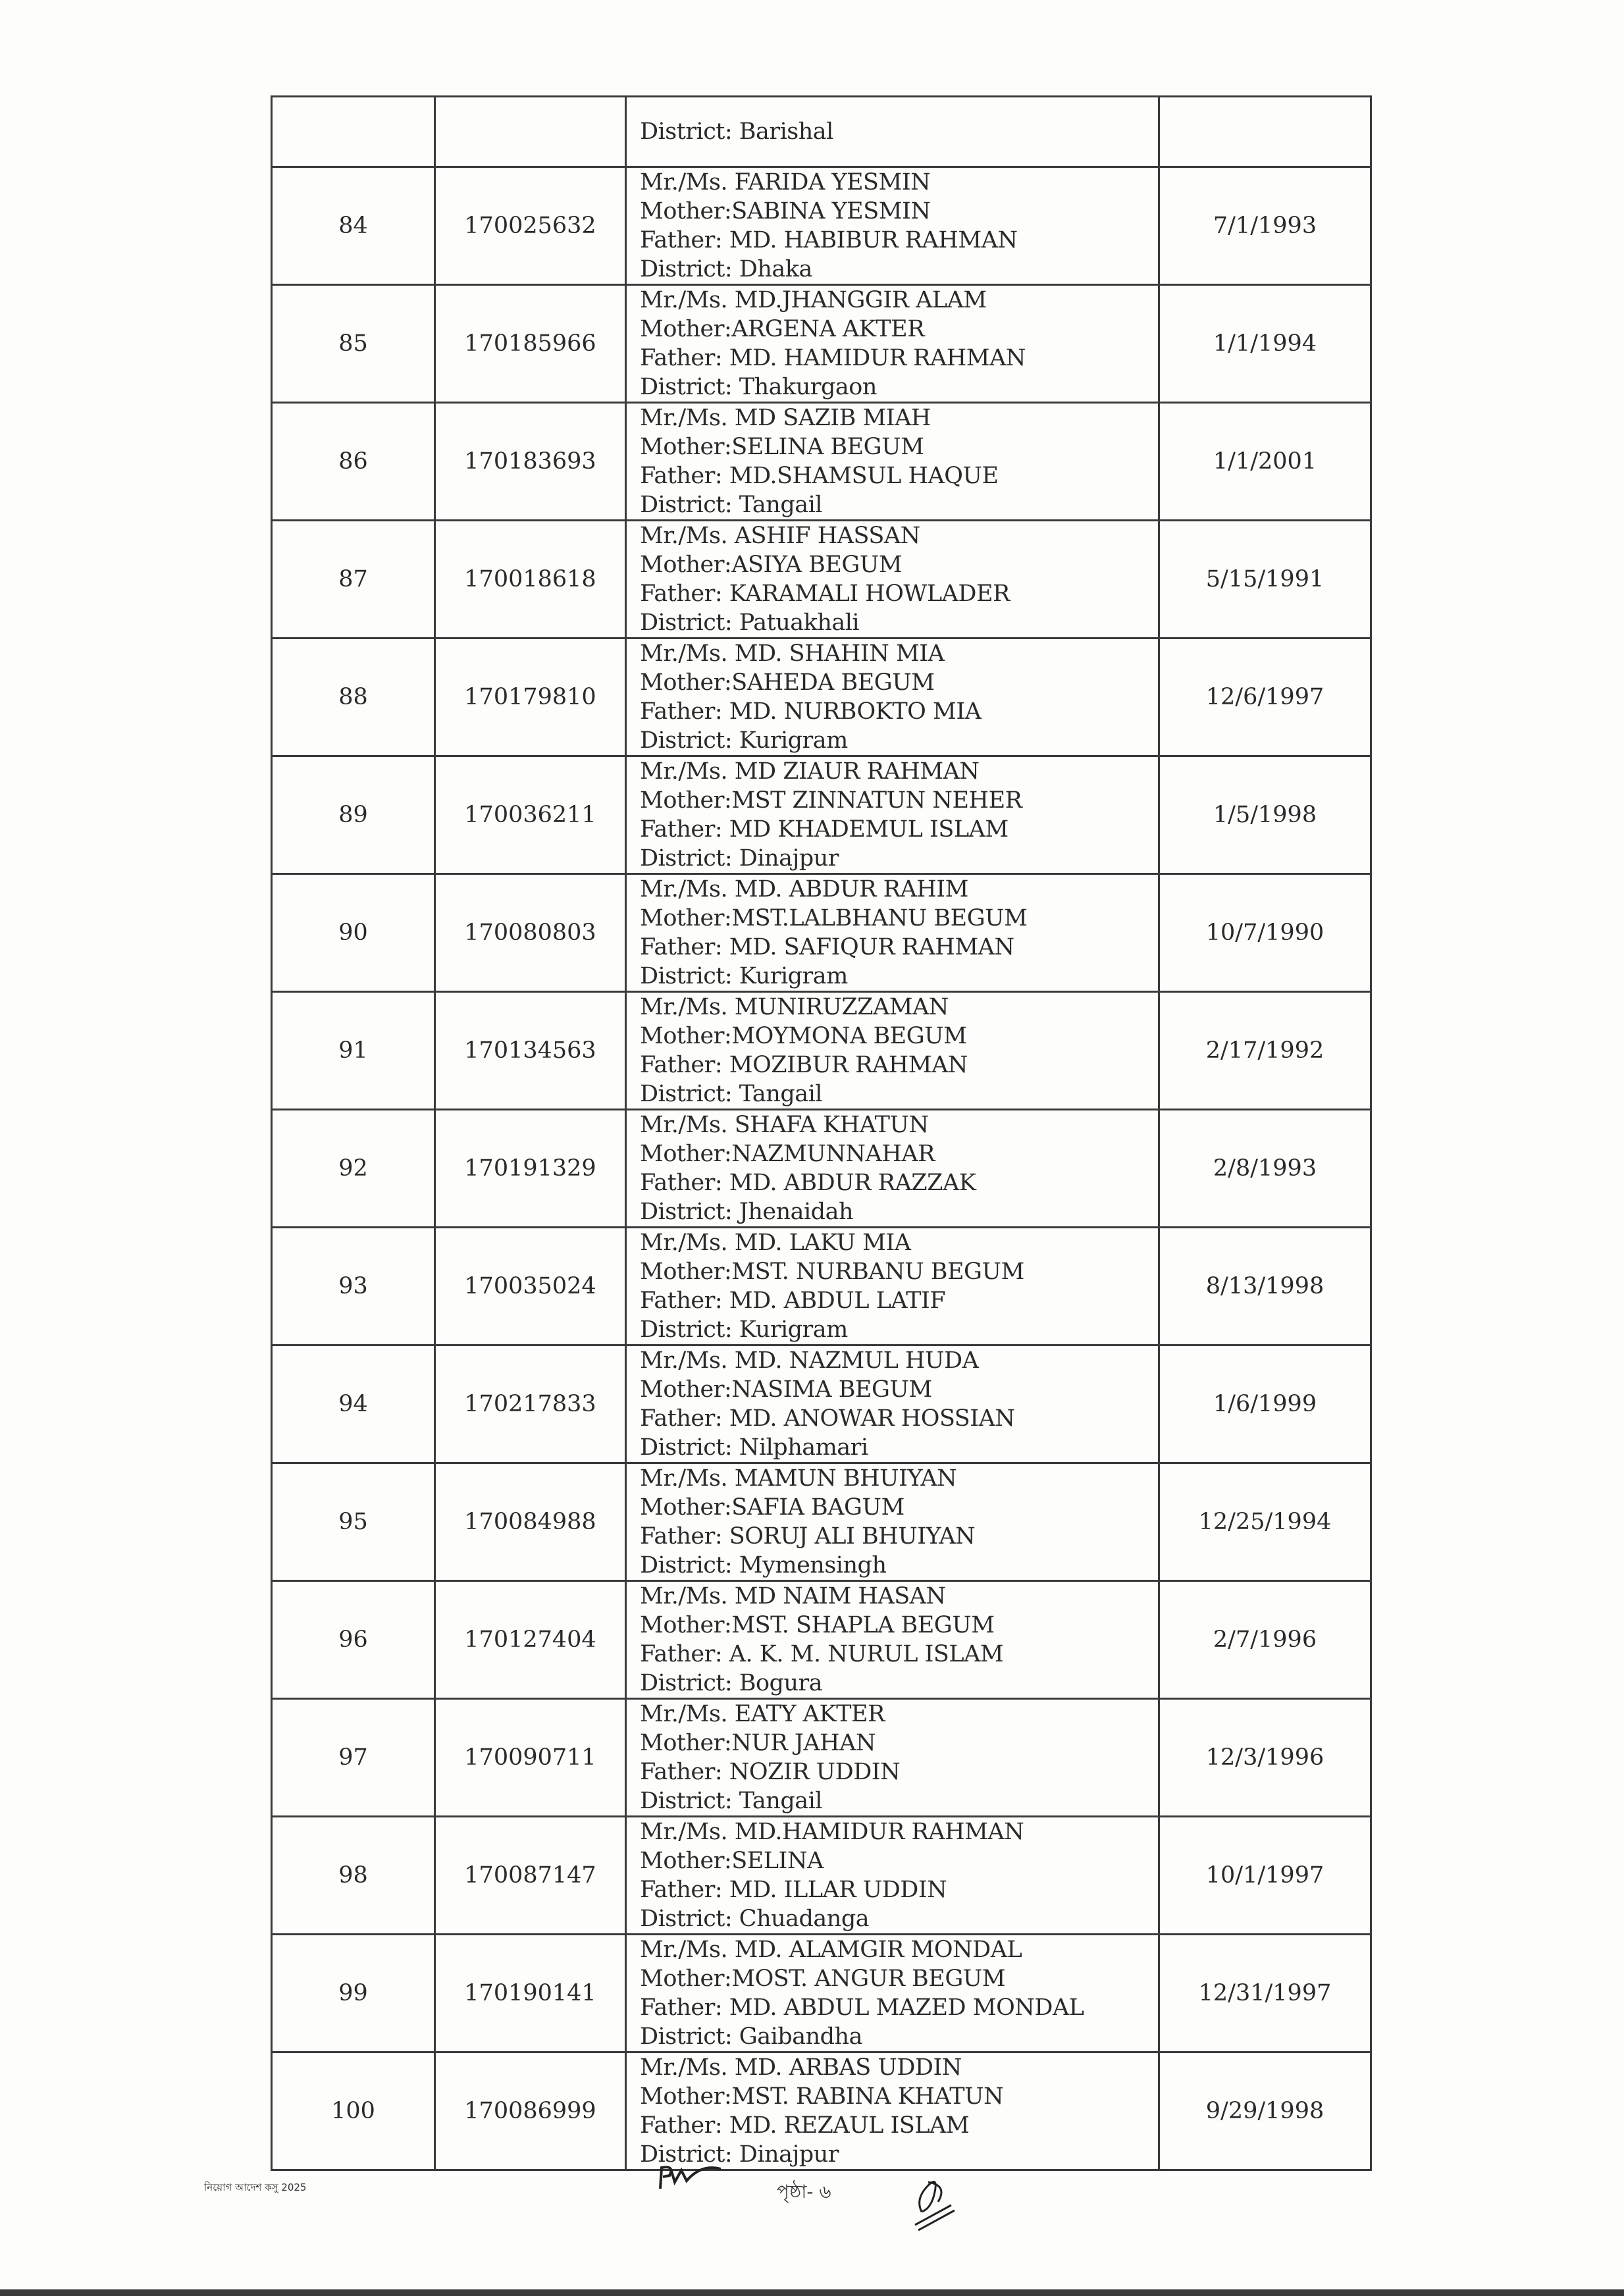 This screenshot has width=1624, height=2296. I want to click on details-line: Father: MD. ABDUR RAZZAK, so click(808, 1183).